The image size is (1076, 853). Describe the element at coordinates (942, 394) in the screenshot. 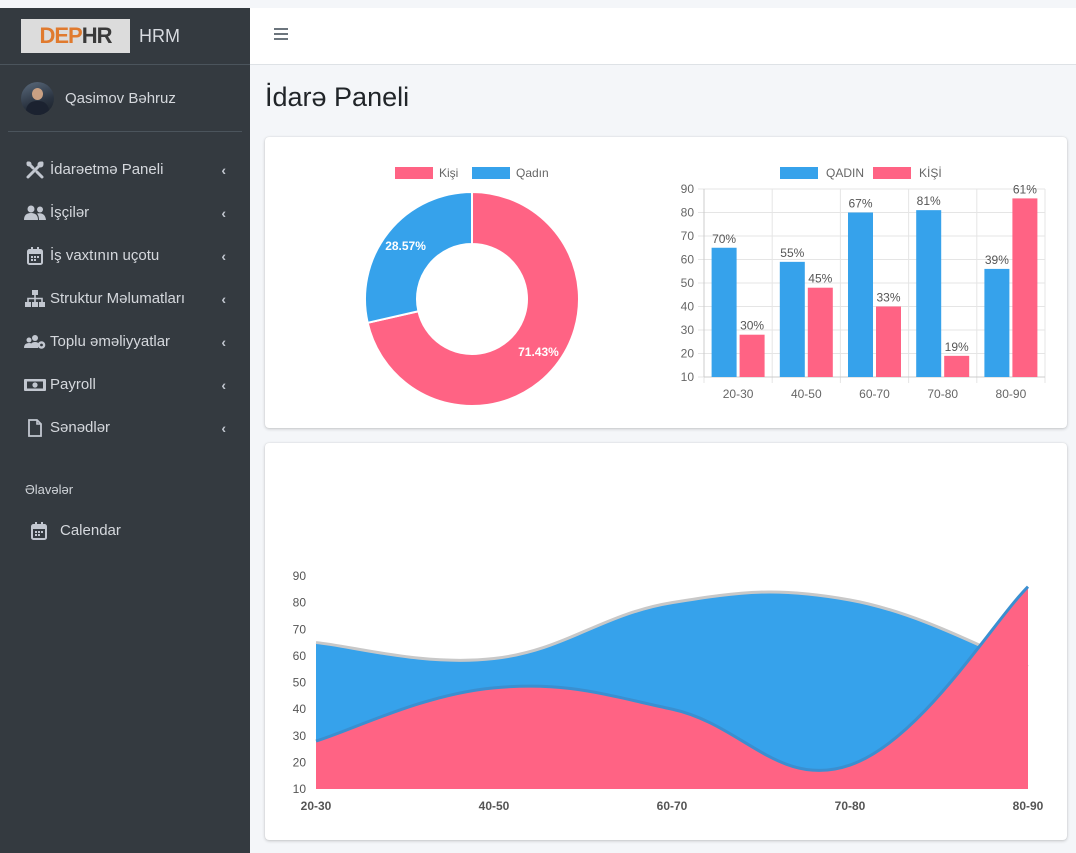

I see `x-tick-label: 70-80` at that location.